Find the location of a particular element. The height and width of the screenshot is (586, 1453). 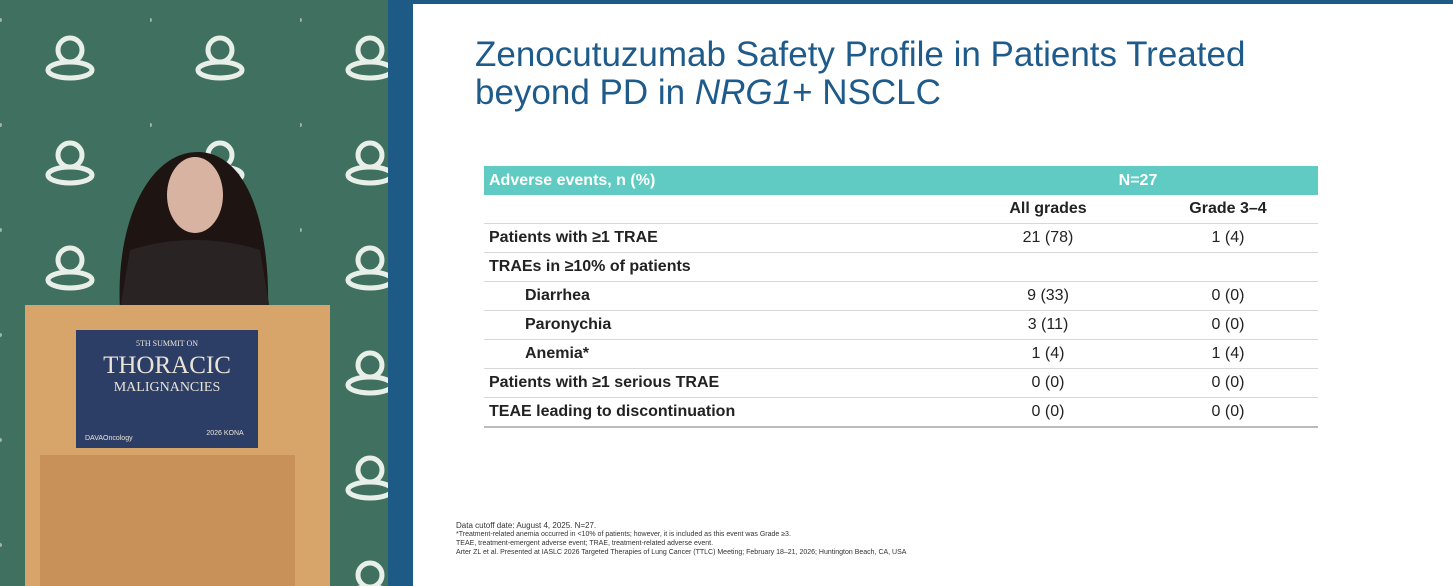

value-cell: 3 (11) is located at coordinates (1048, 325).